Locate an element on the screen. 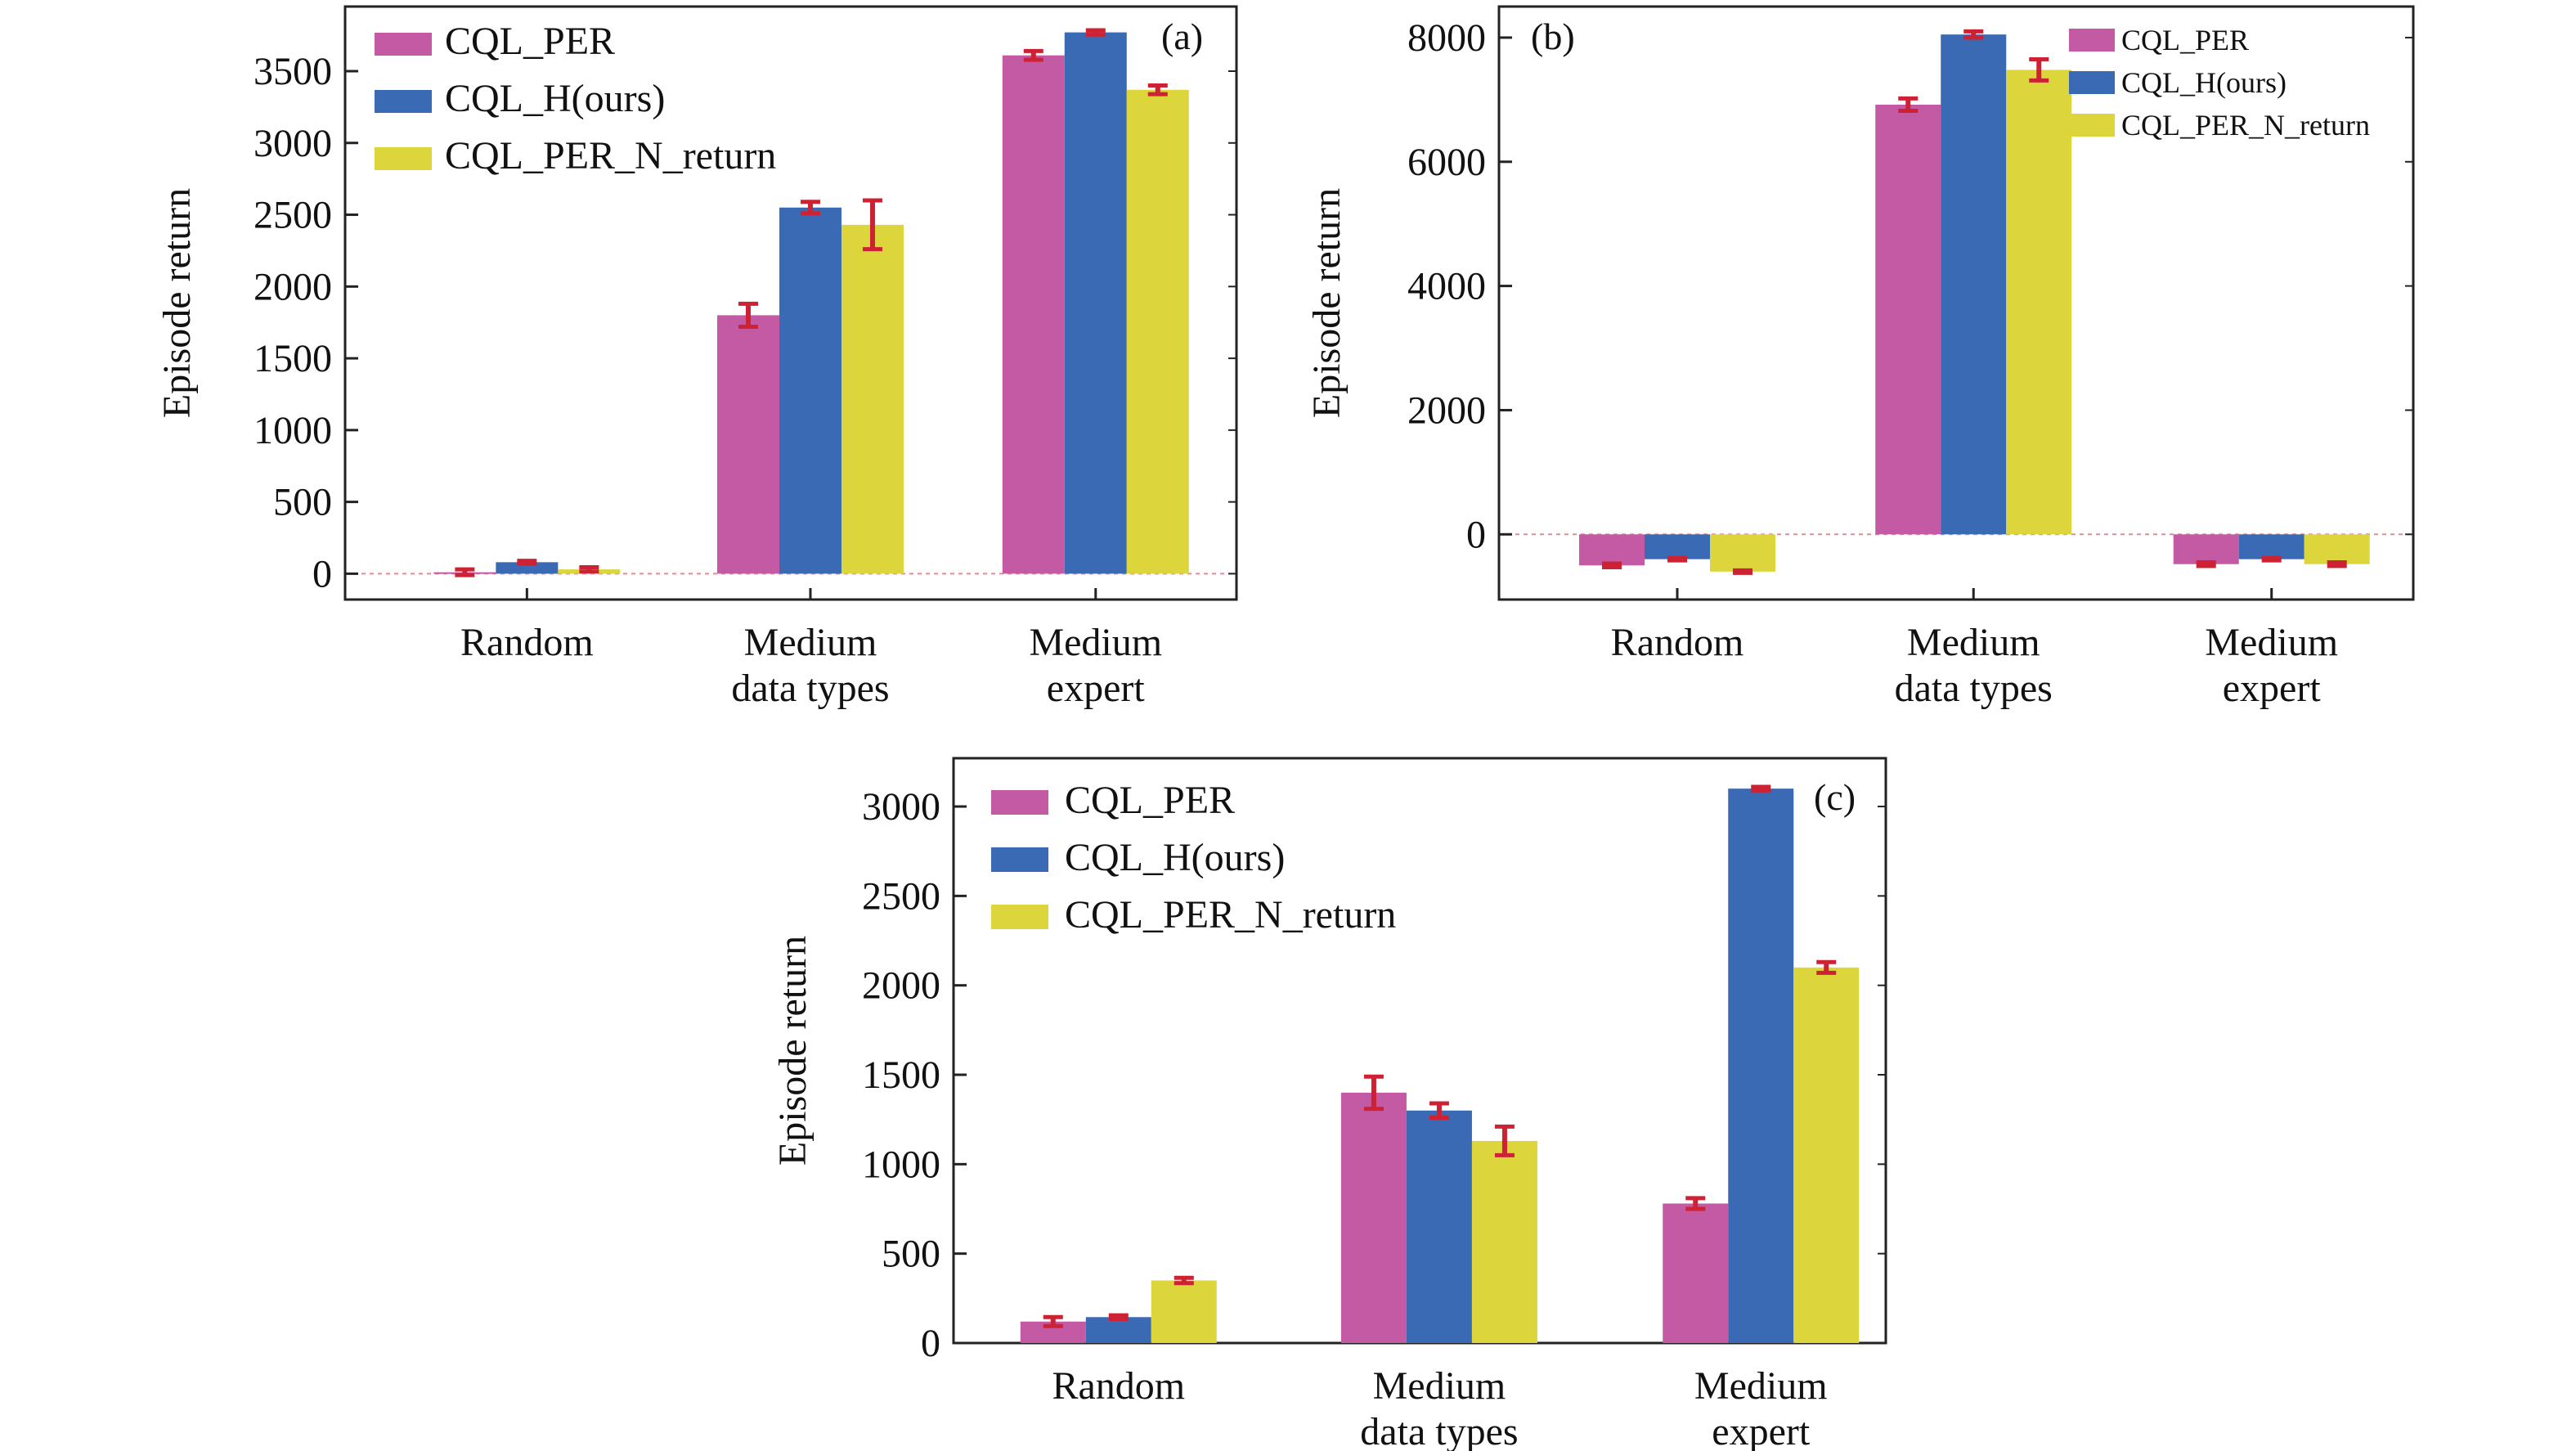 Image resolution: width=2576 pixels, height=1451 pixels. panel-tag: (b) is located at coordinates (1553, 36).